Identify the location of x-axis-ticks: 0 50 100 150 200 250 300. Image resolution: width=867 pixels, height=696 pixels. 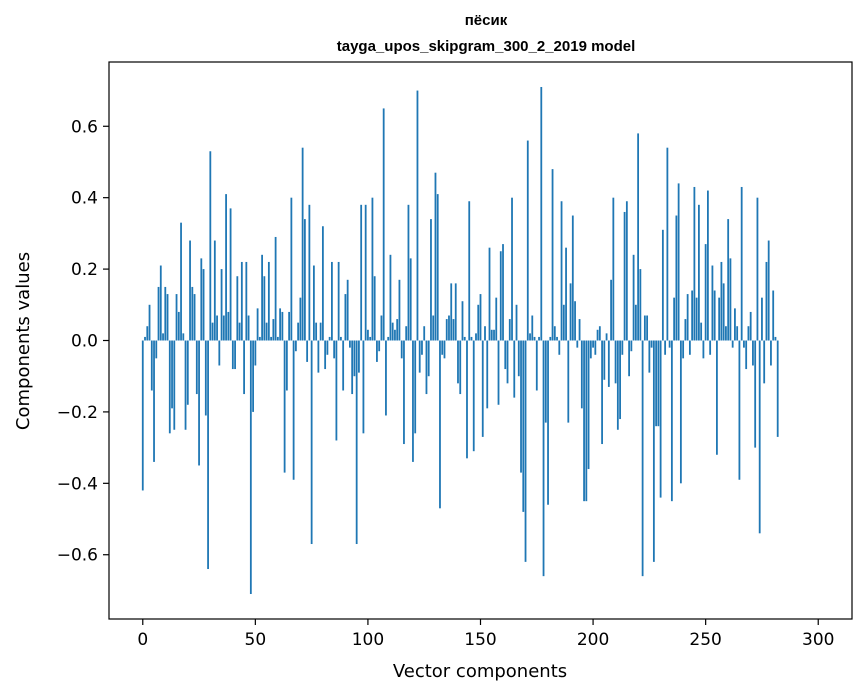
(485, 634).